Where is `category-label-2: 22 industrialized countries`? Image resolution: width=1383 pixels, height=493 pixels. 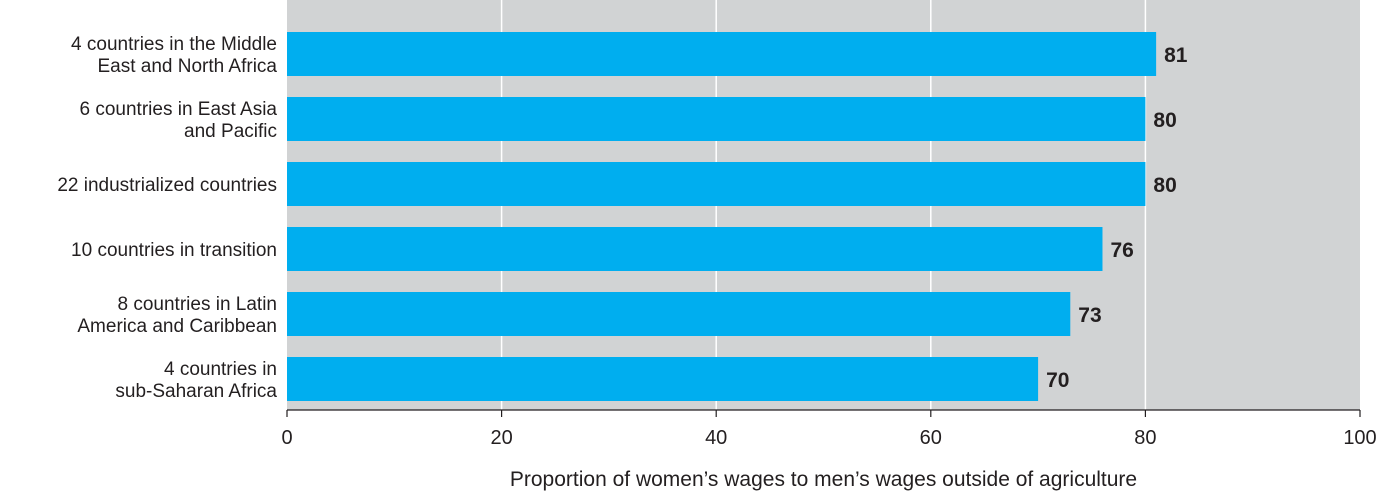 category-label-2: 22 industrialized countries is located at coordinates (167, 185).